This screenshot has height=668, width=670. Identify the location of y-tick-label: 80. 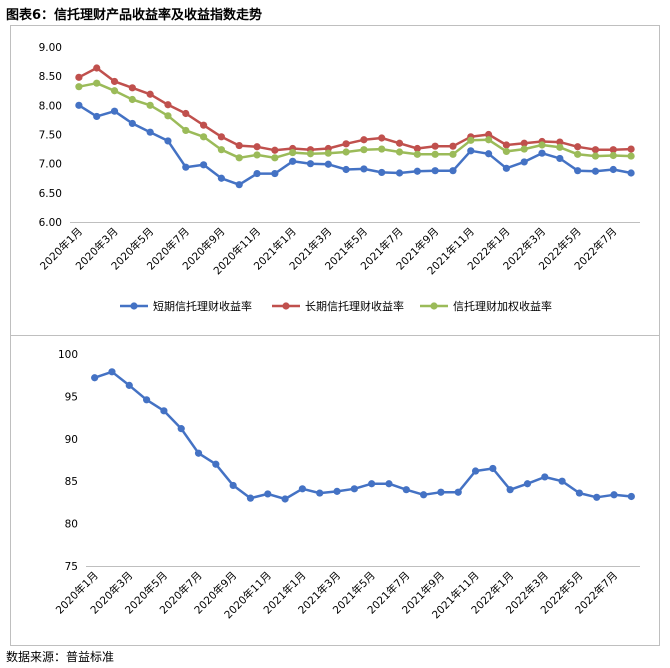
(71, 525).